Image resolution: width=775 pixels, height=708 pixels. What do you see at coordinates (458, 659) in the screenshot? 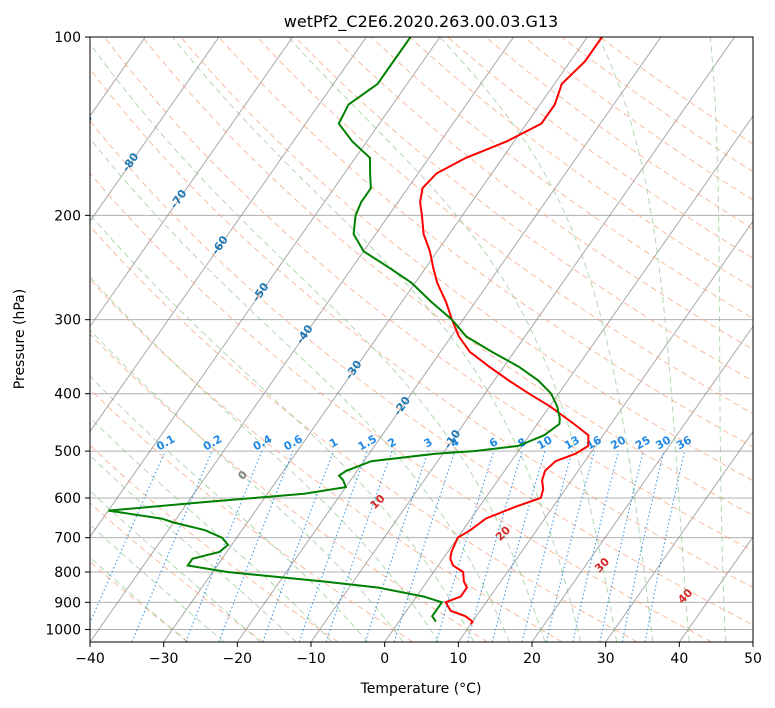
I see `x-tick-label: 10` at bounding box center [458, 659].